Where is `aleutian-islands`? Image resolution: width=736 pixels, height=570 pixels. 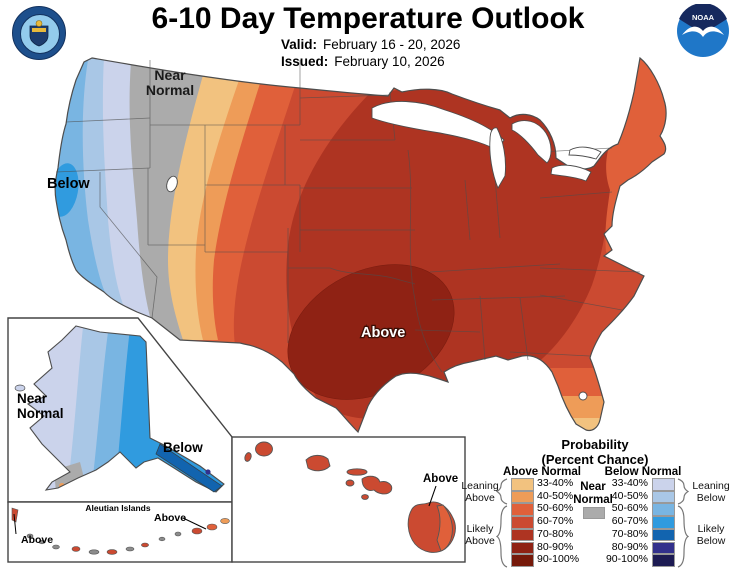 aleutian-islands is located at coordinates (120, 531).